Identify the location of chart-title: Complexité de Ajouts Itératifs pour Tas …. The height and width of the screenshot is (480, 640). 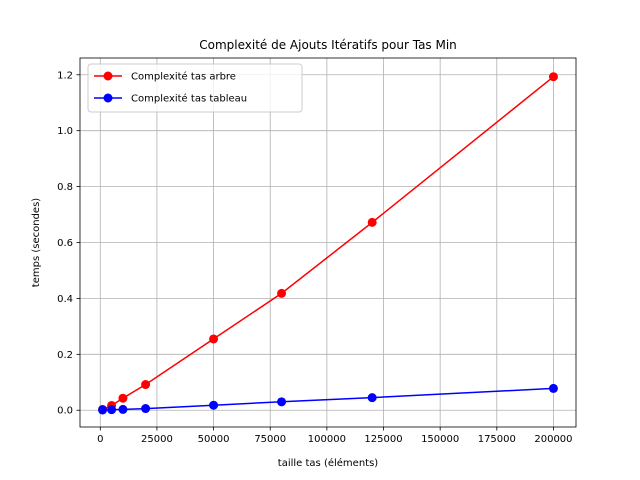
(328, 45).